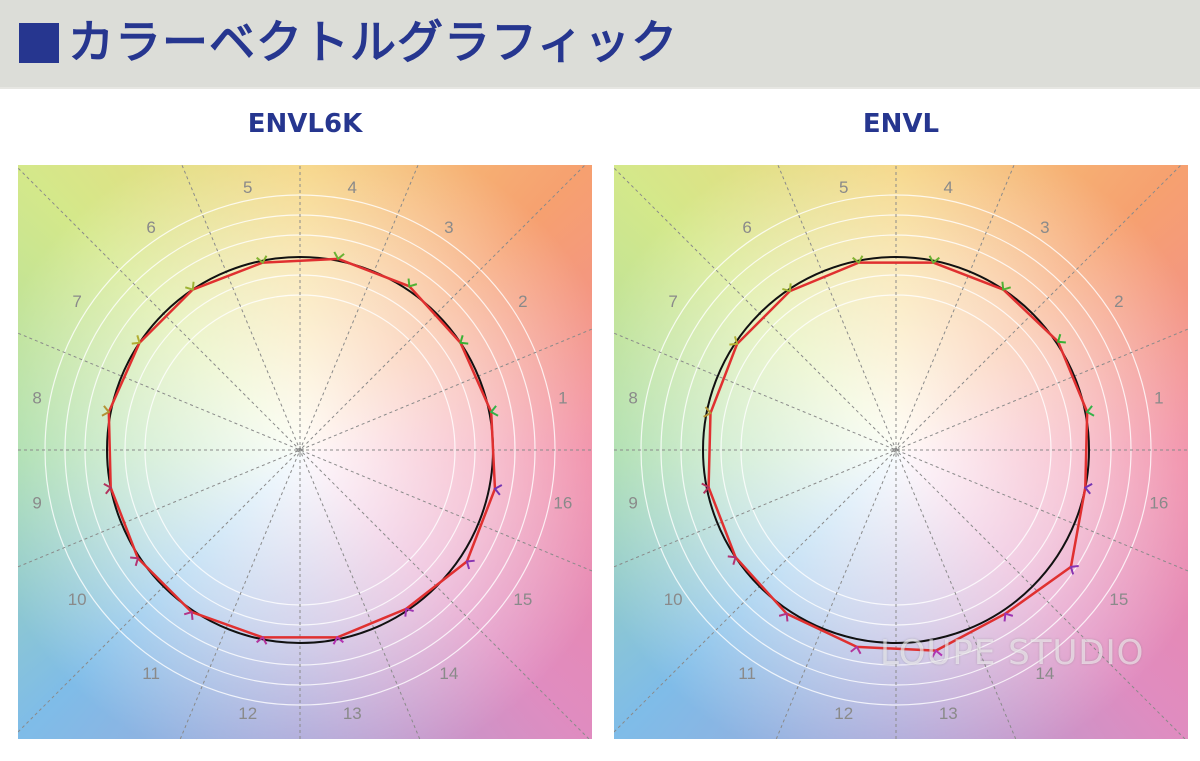 The width and height of the screenshot is (1200, 761). Describe the element at coordinates (373, 42) in the screenshot. I see `page-title: カラーベクトルグラフィック` at that location.